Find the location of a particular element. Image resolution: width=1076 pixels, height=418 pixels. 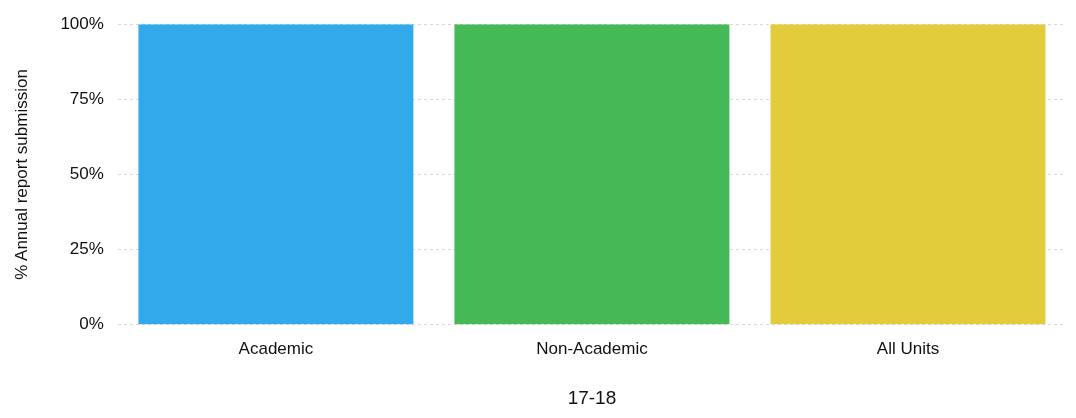

x-tick-label: Non-Academic is located at coordinates (592, 348).